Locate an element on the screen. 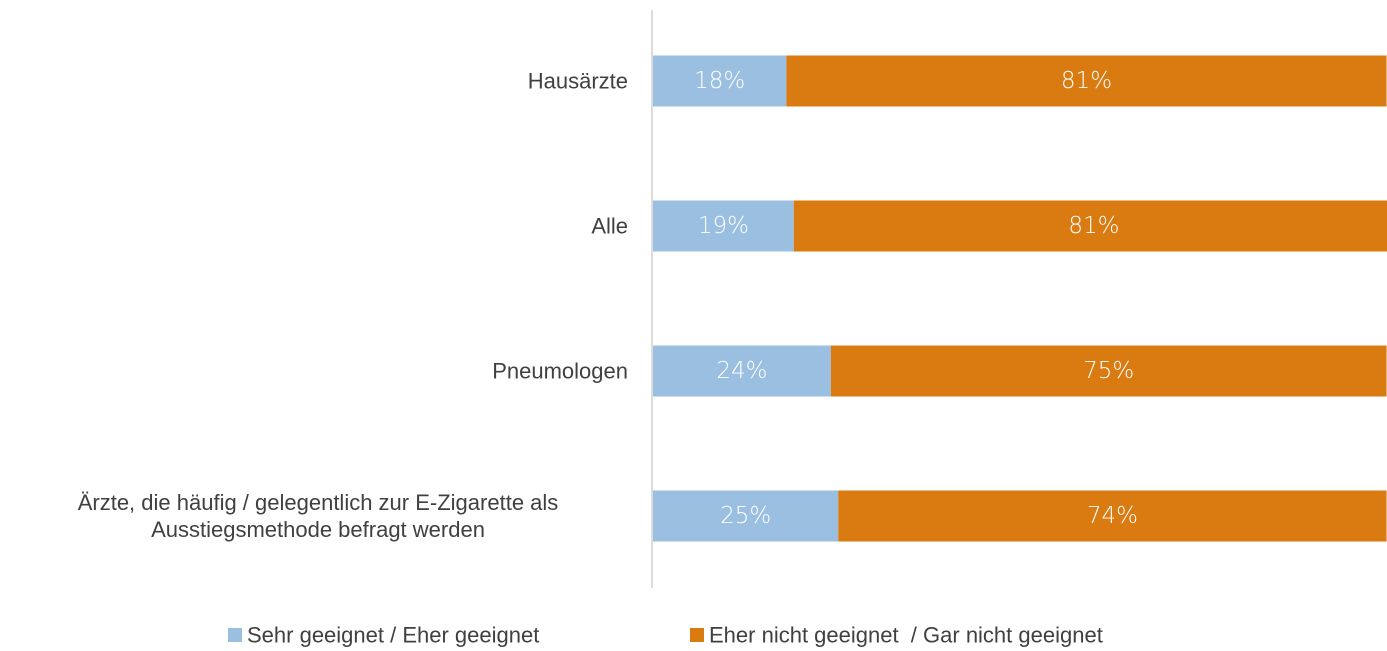  data-label: 18% is located at coordinates (719, 81).